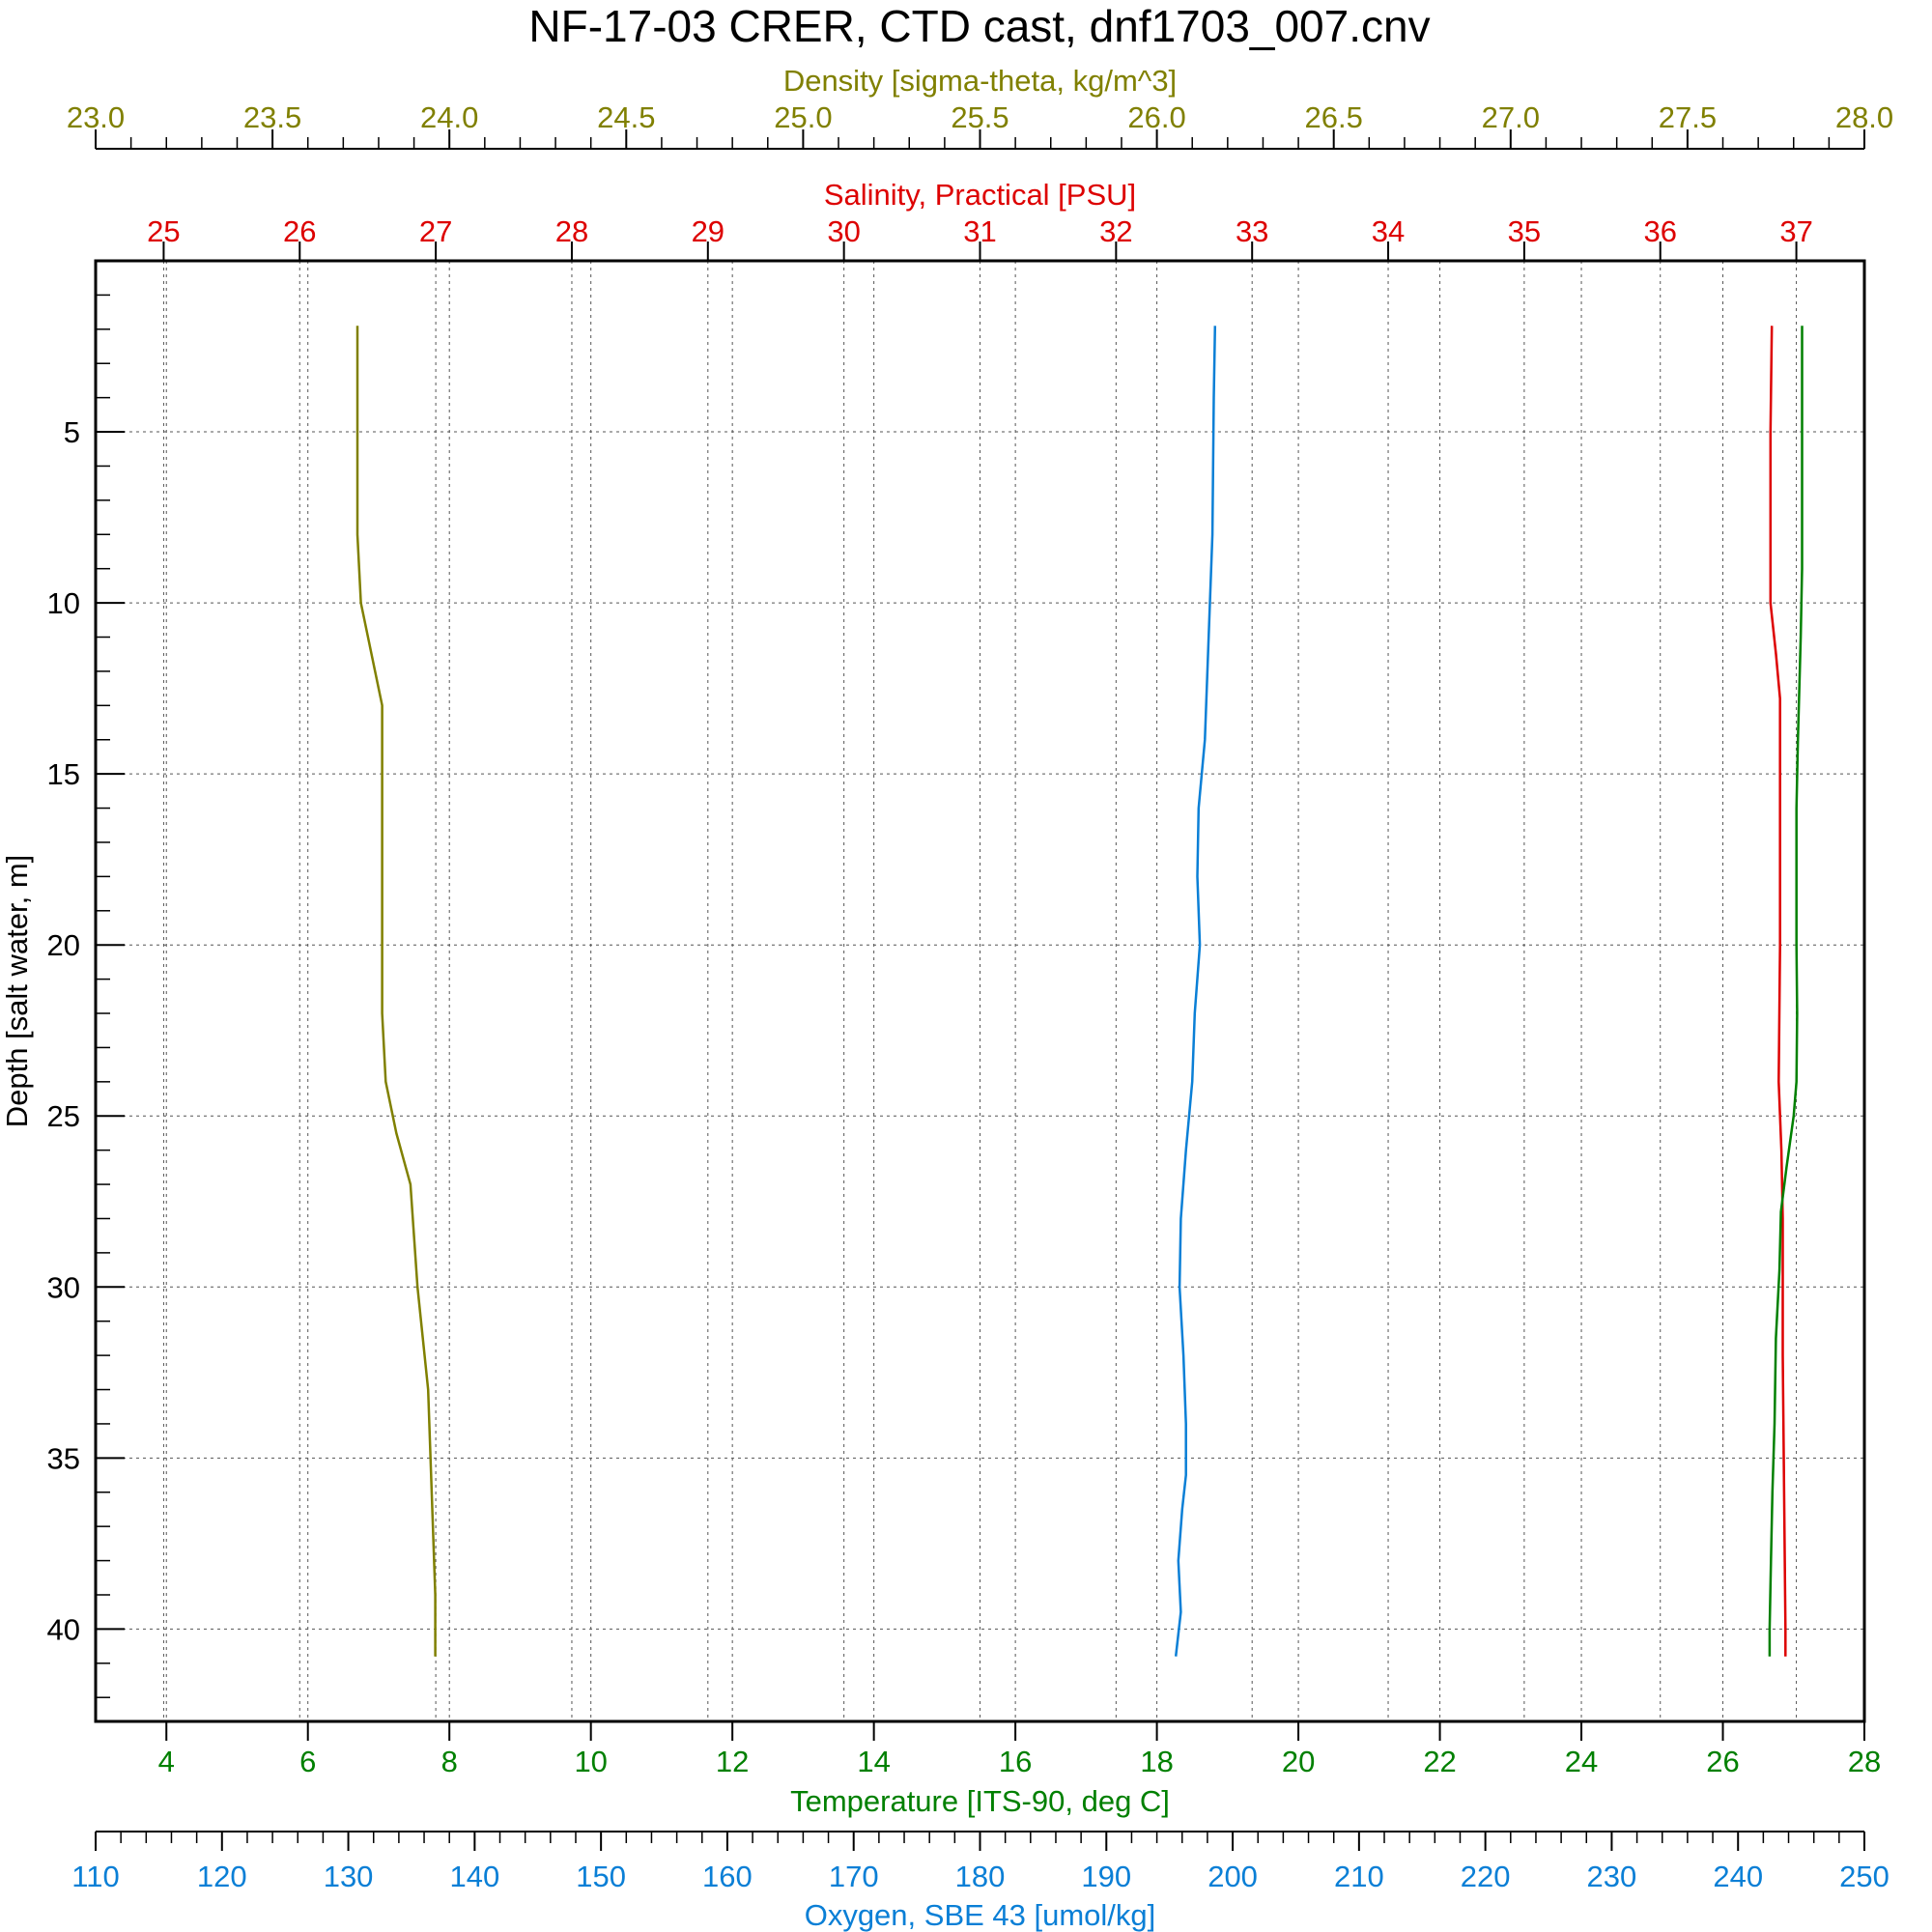  I want to click on salinity-tick-label: 37, so click(1795, 231).